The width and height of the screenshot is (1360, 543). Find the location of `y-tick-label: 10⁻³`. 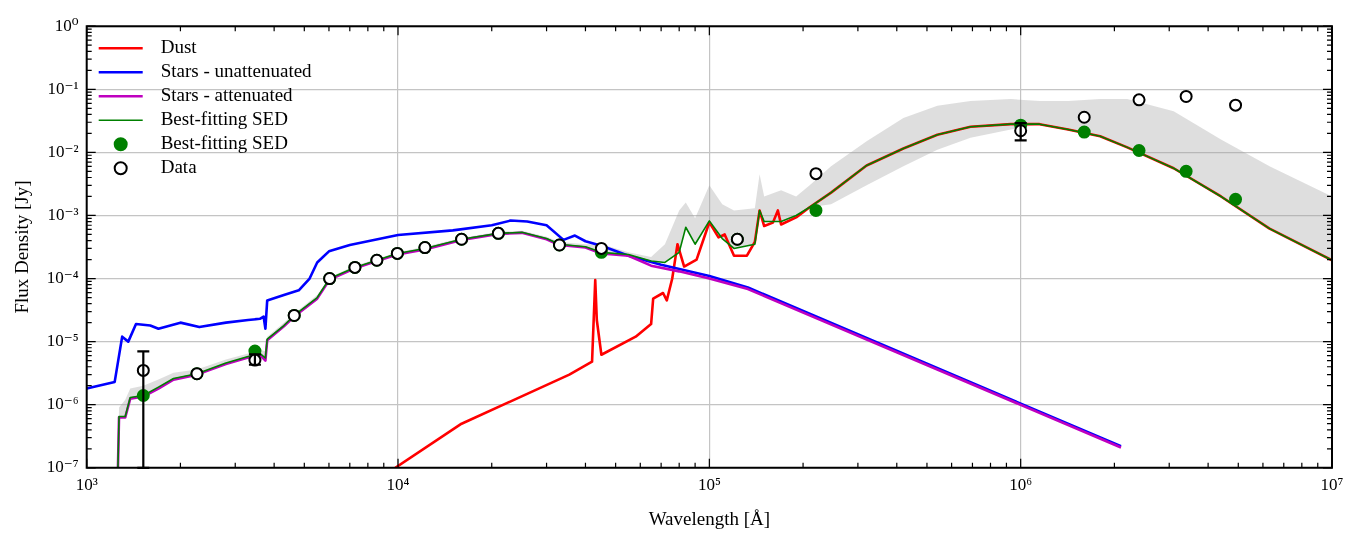

y-tick-label: 10⁻³ is located at coordinates (63, 214).